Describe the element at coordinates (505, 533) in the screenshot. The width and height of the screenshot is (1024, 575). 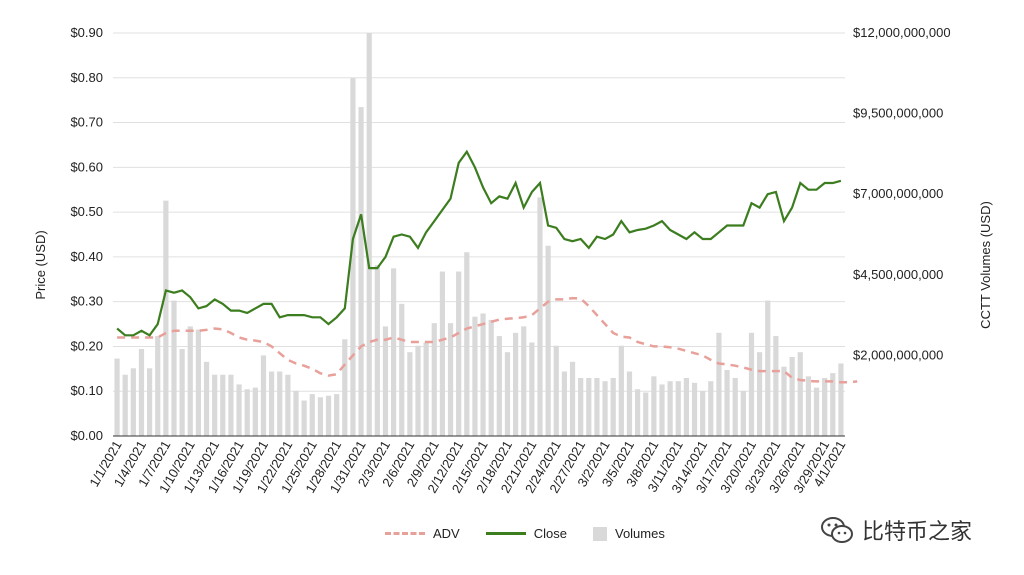
I see `legend-swatch-close` at that location.